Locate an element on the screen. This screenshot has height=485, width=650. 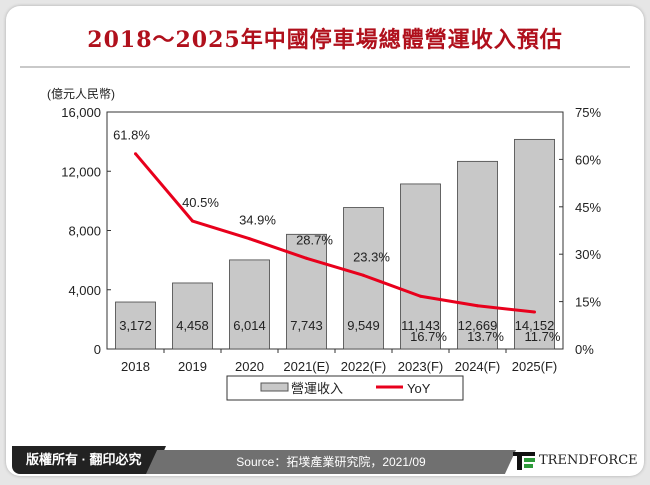
y-right-tick-label: 60% is located at coordinates (588, 159).